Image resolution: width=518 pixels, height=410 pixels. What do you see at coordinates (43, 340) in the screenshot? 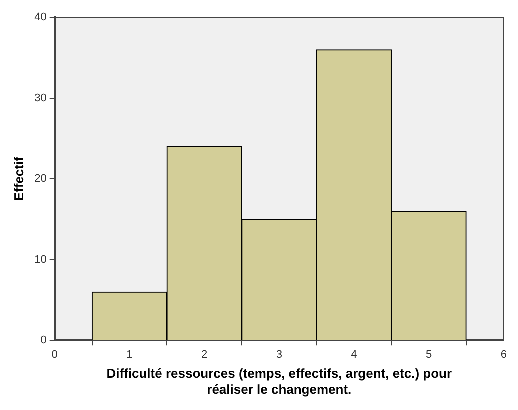
I see `y-tick-label: 0` at bounding box center [43, 340].